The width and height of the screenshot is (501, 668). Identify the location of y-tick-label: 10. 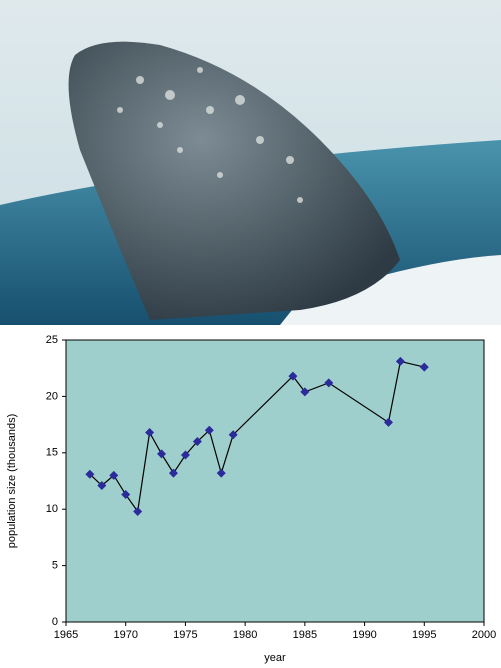
(52, 509).